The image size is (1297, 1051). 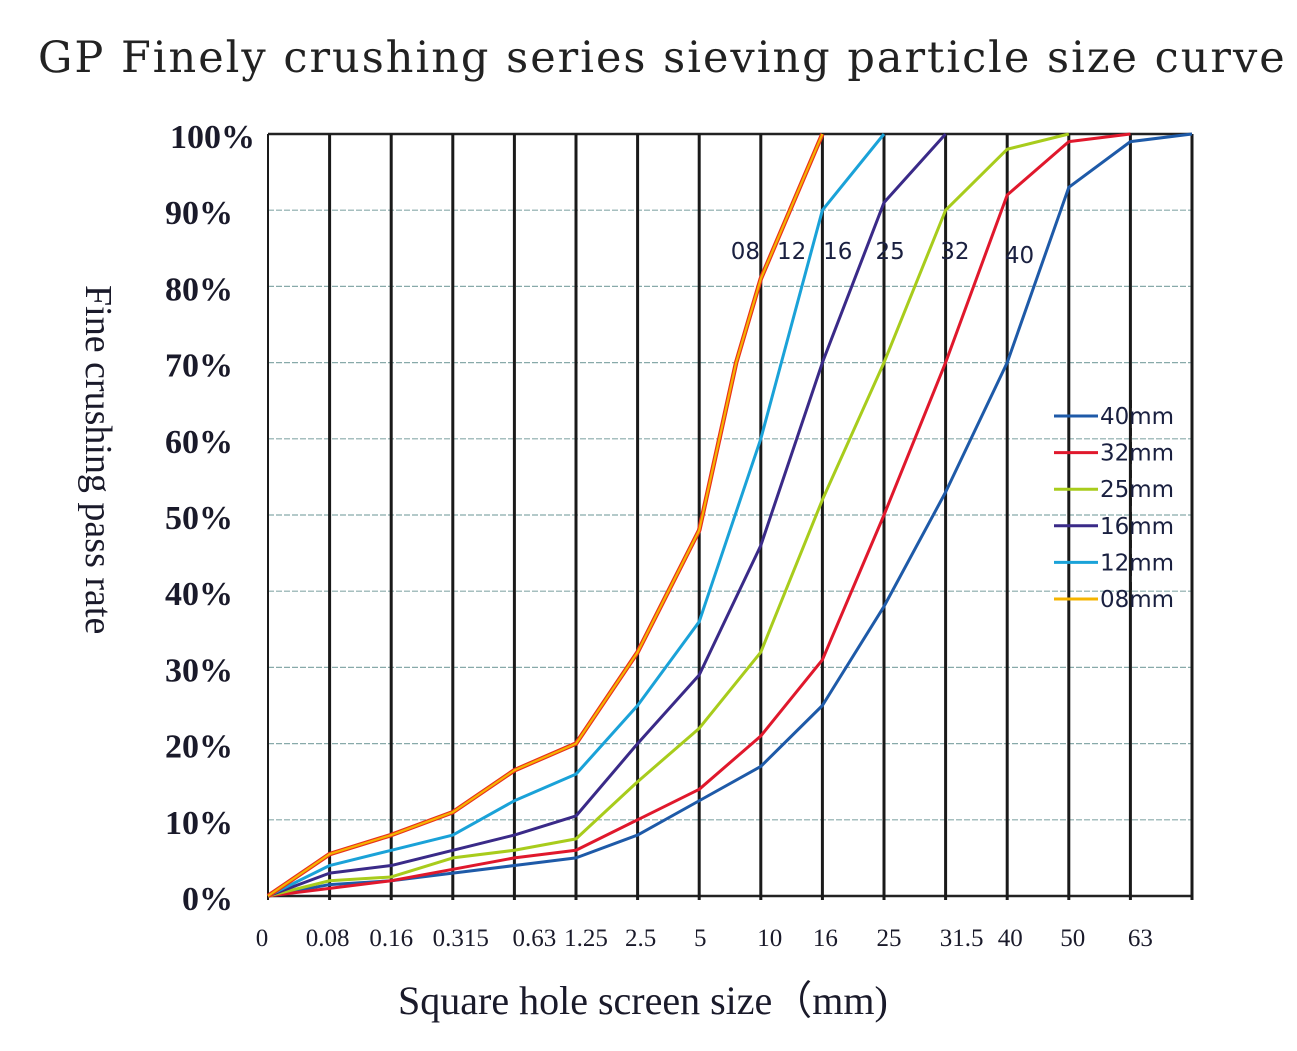 What do you see at coordinates (1010, 938) in the screenshot?
I see `x-tick-label: 40` at bounding box center [1010, 938].